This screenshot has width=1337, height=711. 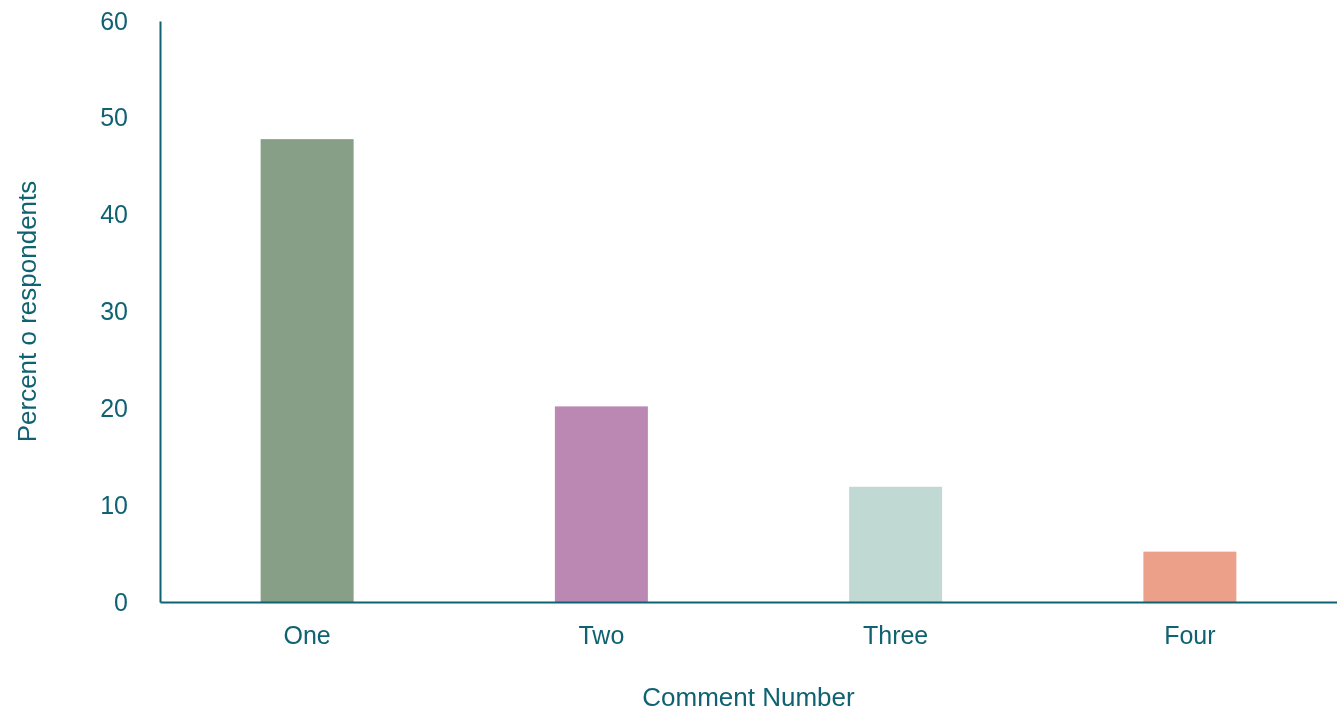 I want to click on x-axis-title: Comment Number, so click(x=749, y=696).